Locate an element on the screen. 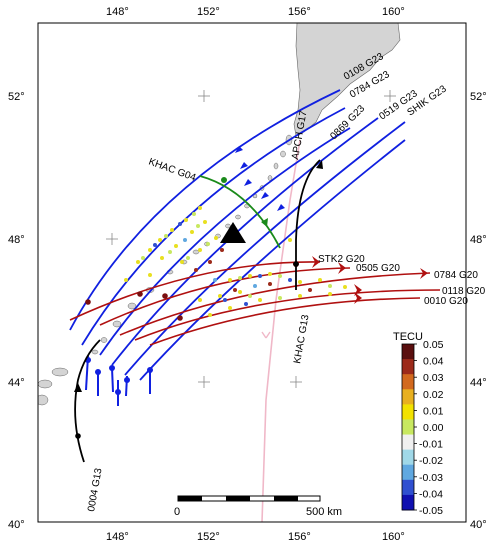 The width and height of the screenshot is (497, 550). colorbar-tick-label: 0.05 is located at coordinates (433, 345).